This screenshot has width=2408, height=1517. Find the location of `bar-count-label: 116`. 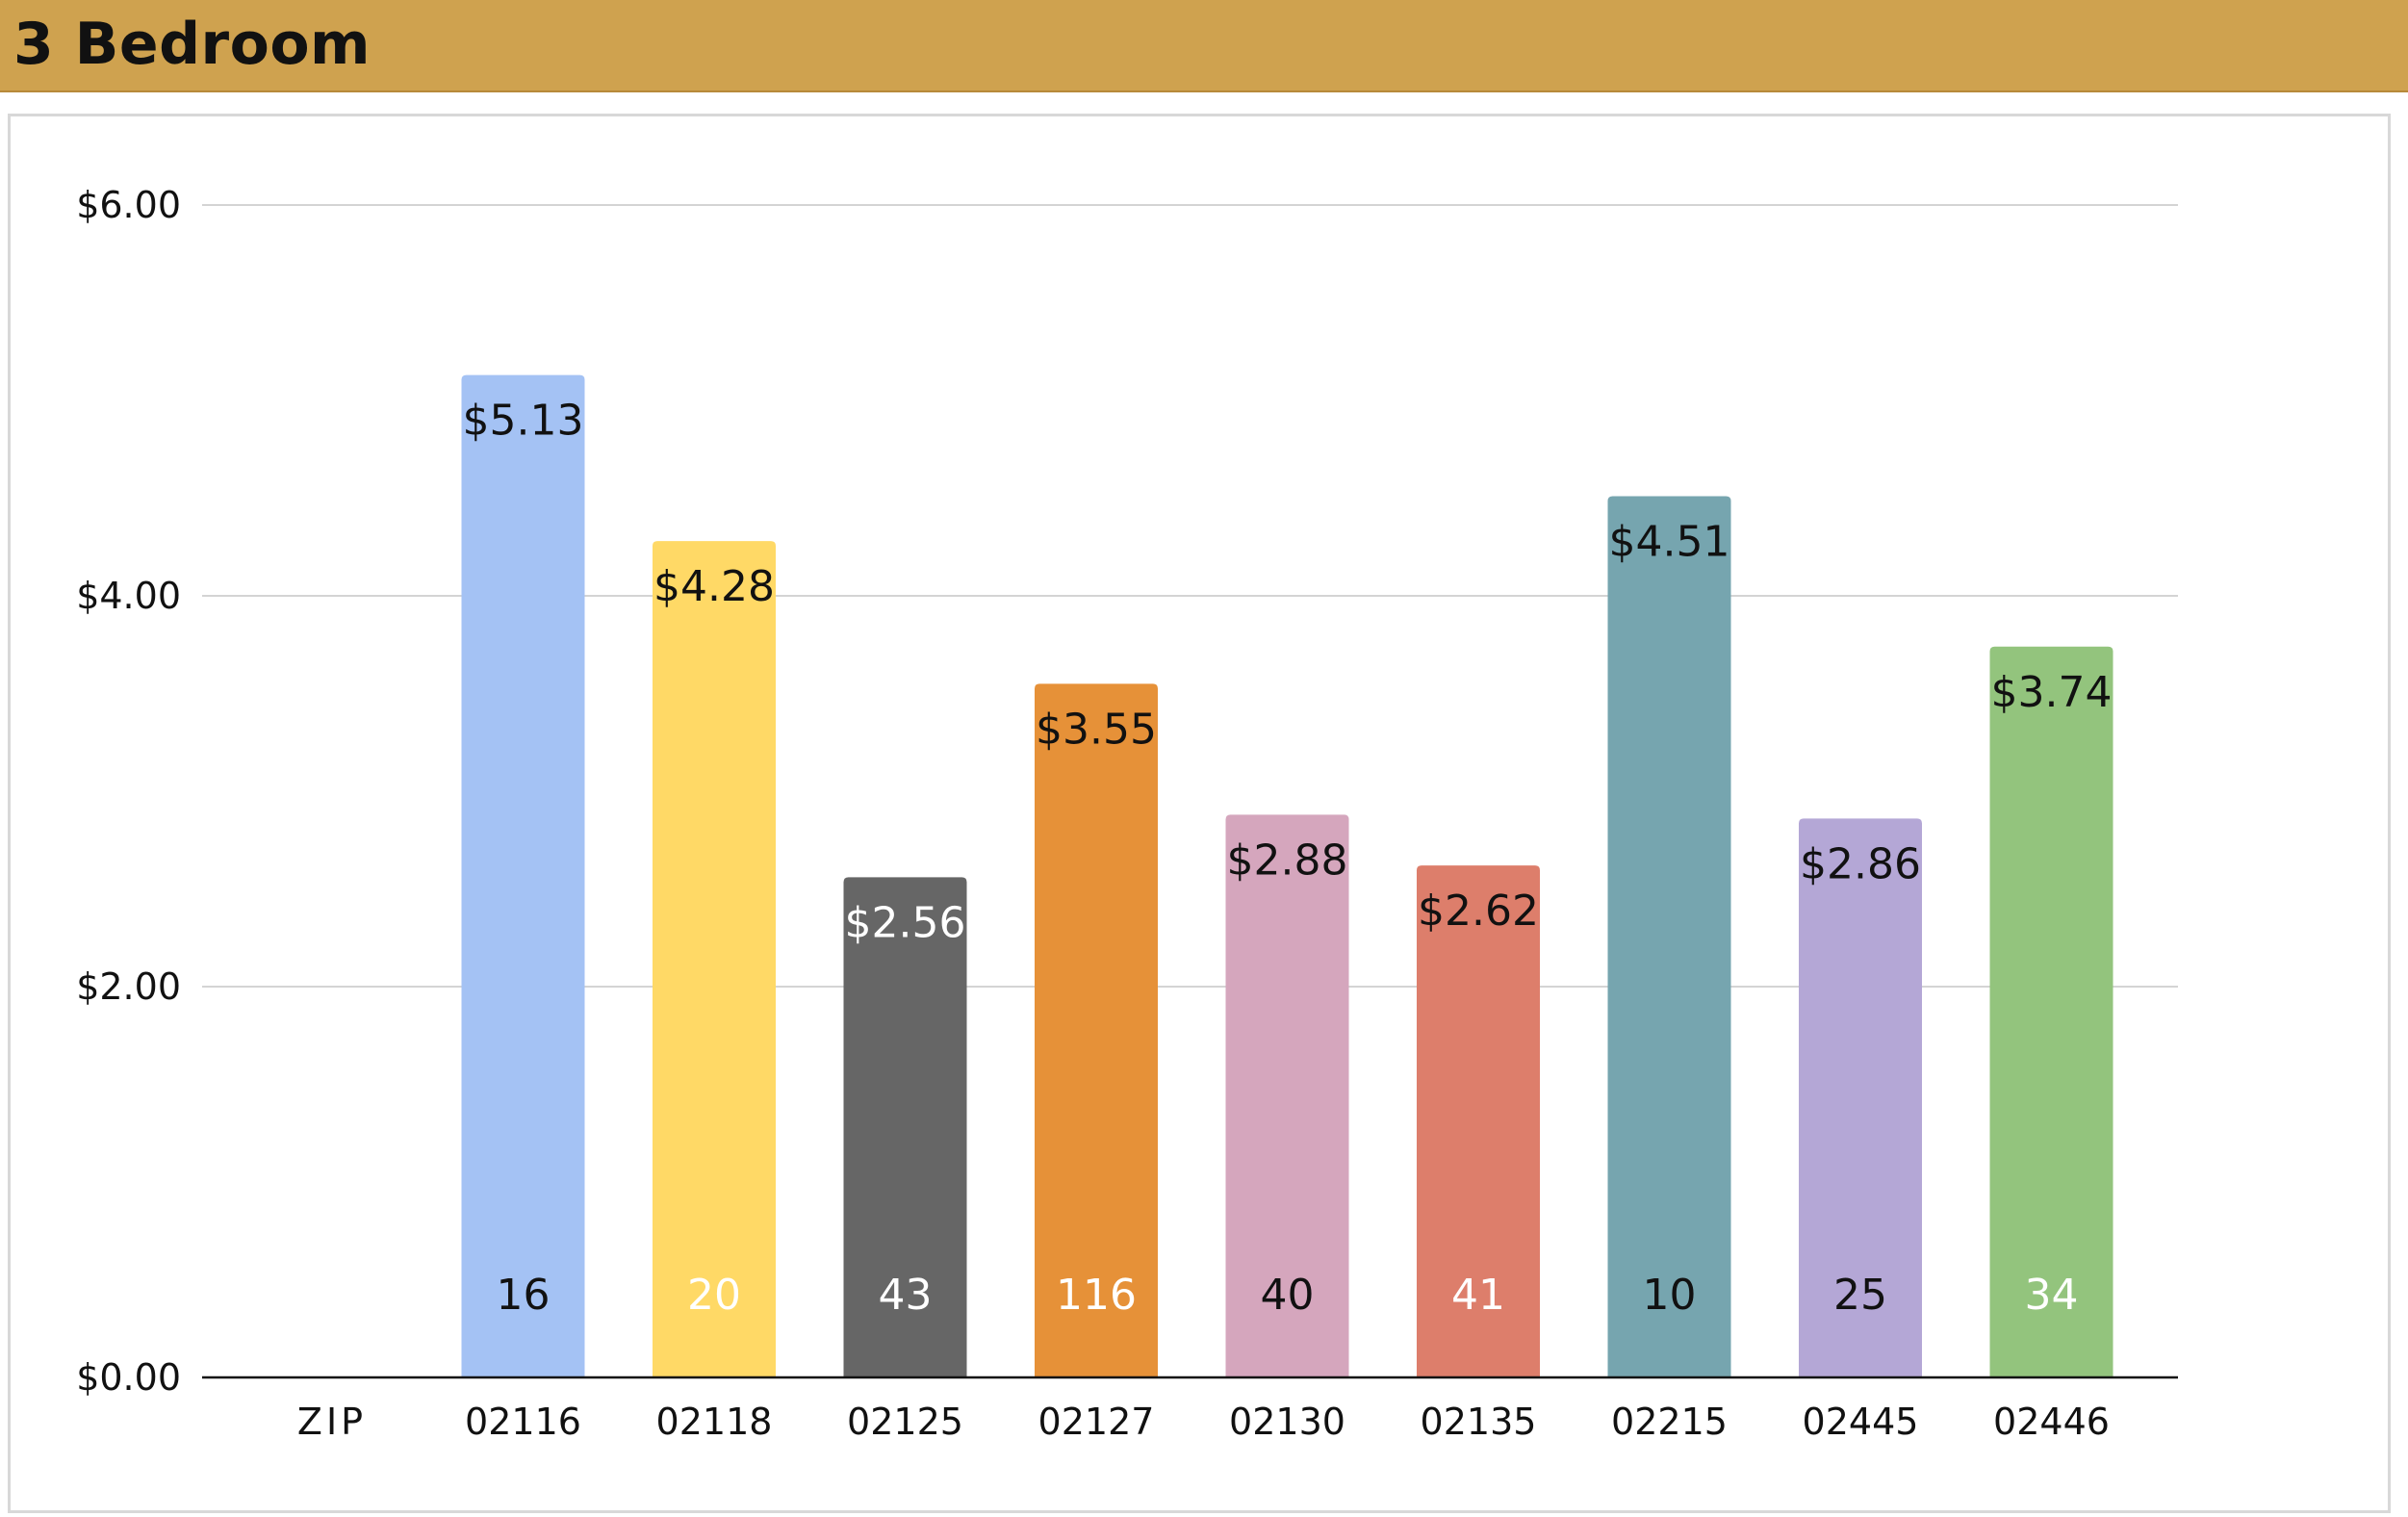

bar-count-label: 116 is located at coordinates (1096, 1295).